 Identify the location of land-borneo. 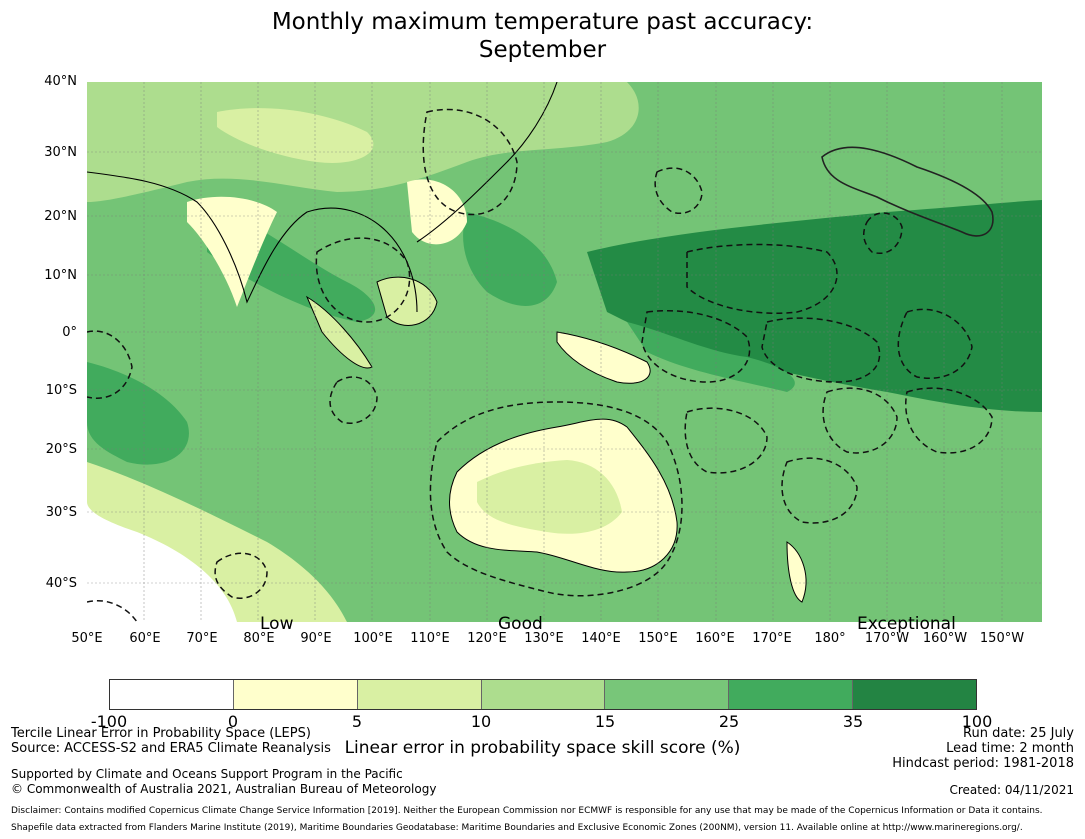
(407, 301).